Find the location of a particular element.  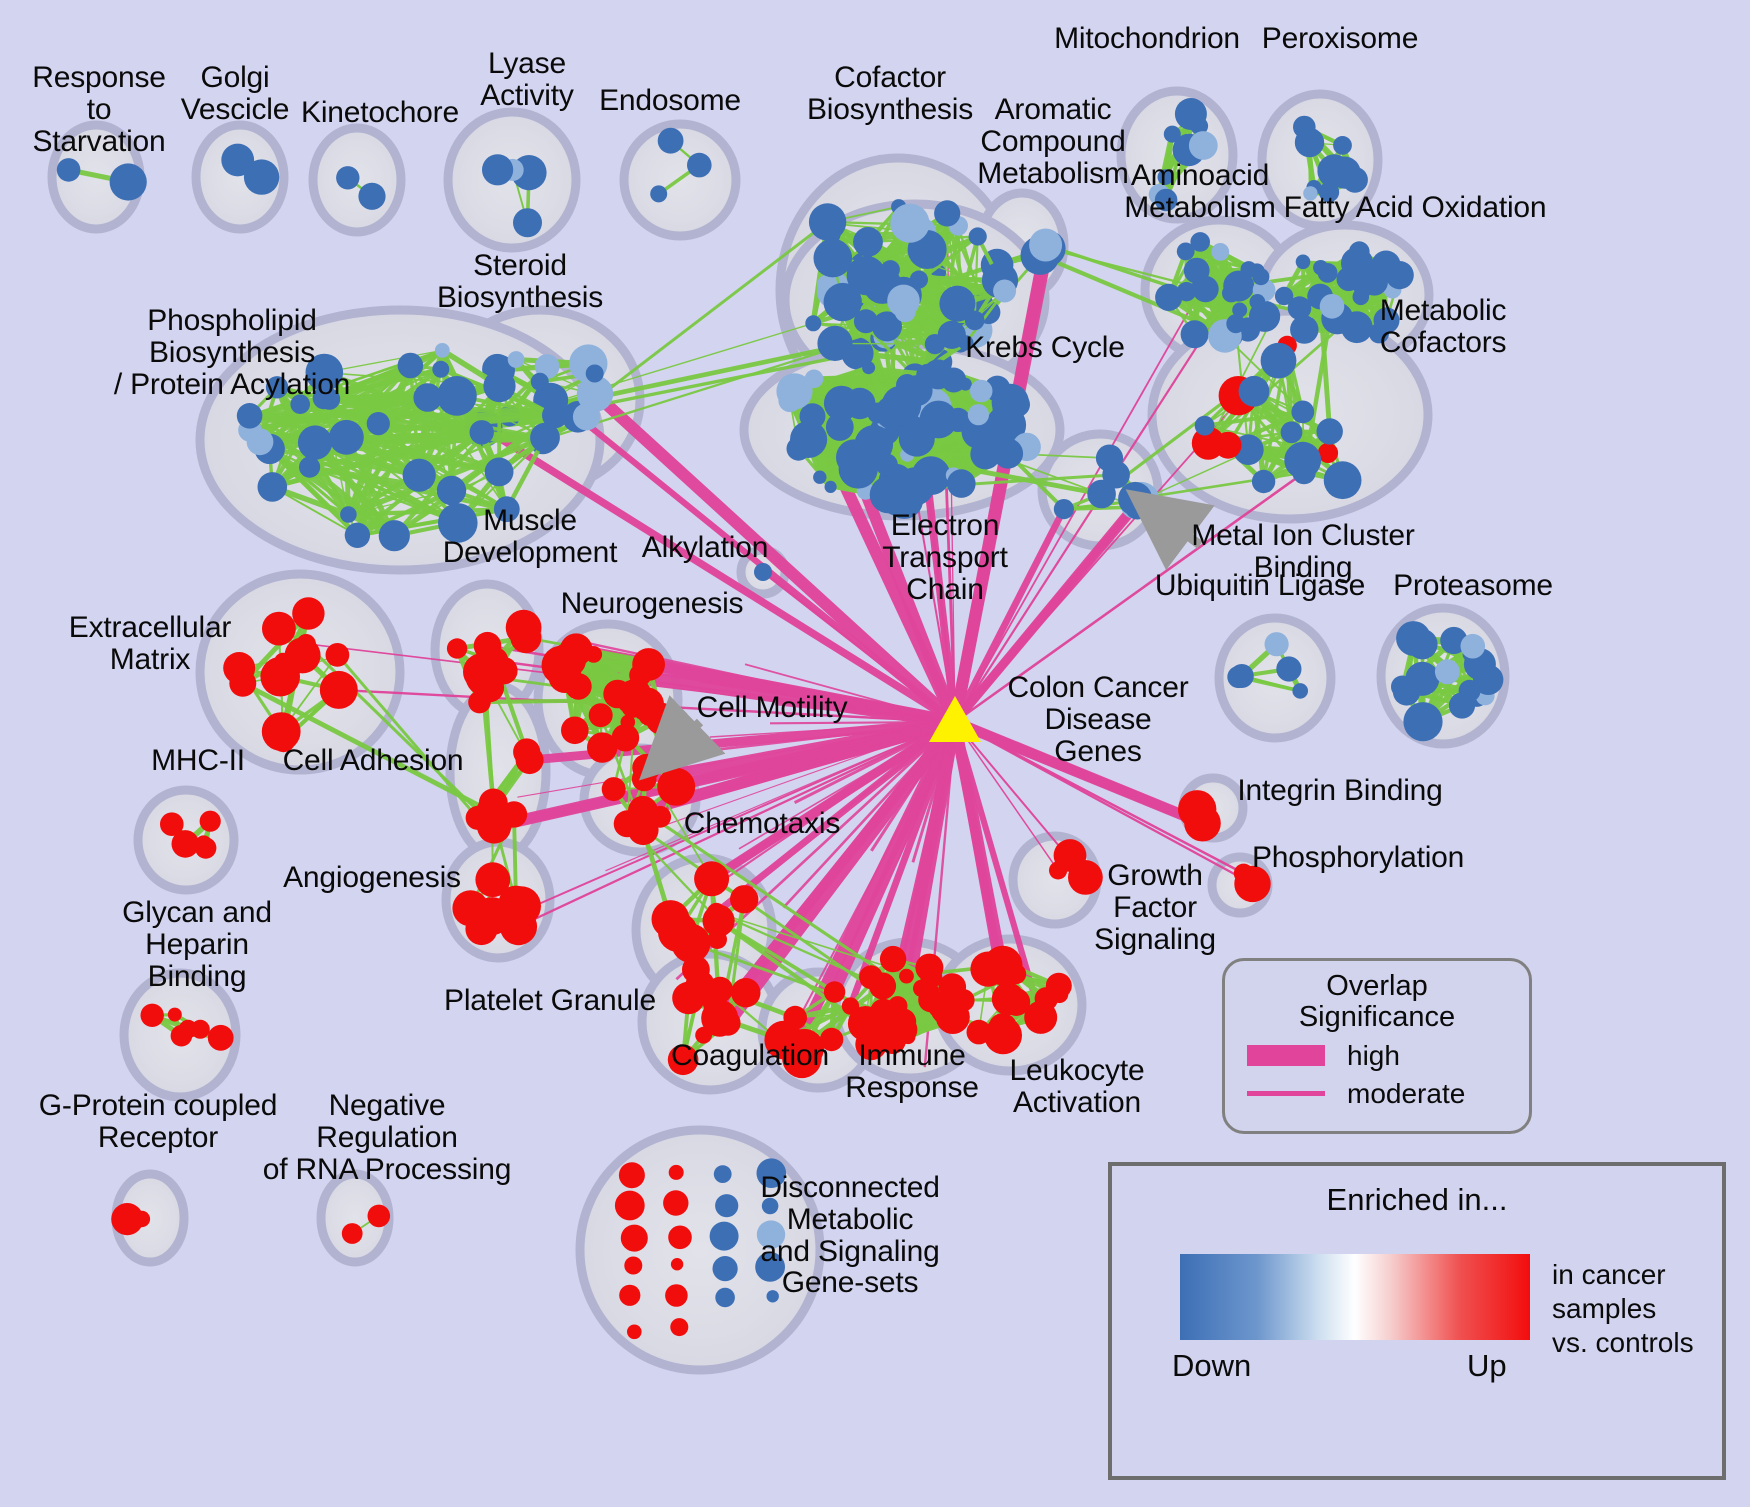

cluster-chemotaxis is located at coordinates (705, 922).